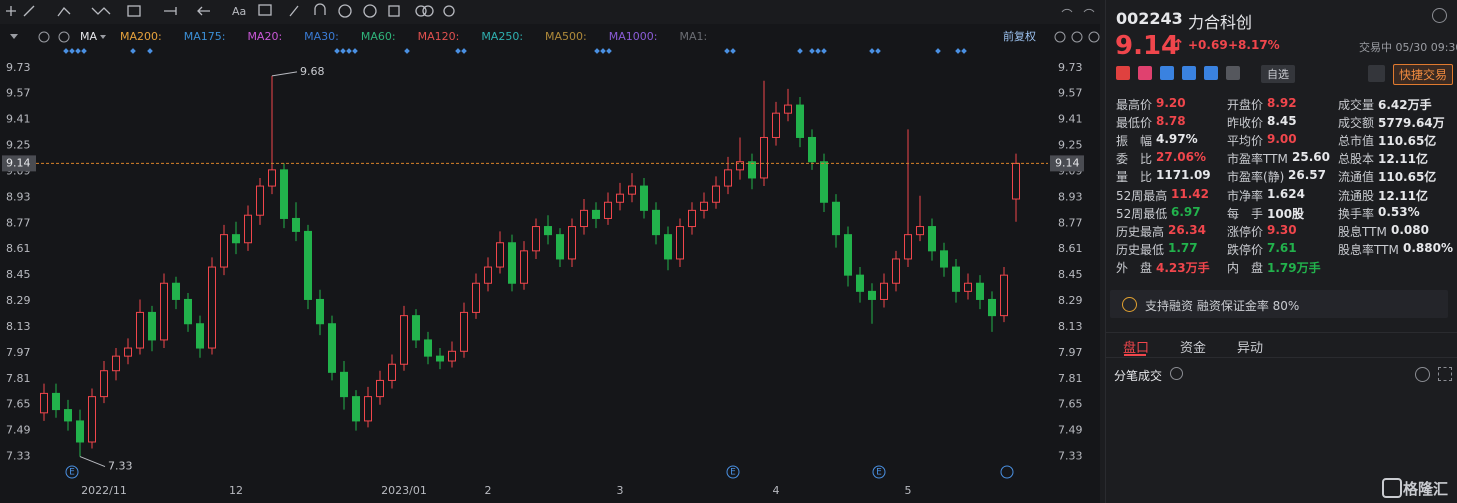 This screenshot has height=503, width=1457. What do you see at coordinates (1183, 247) in the screenshot?
I see `stat-value: 1.77` at bounding box center [1183, 247].